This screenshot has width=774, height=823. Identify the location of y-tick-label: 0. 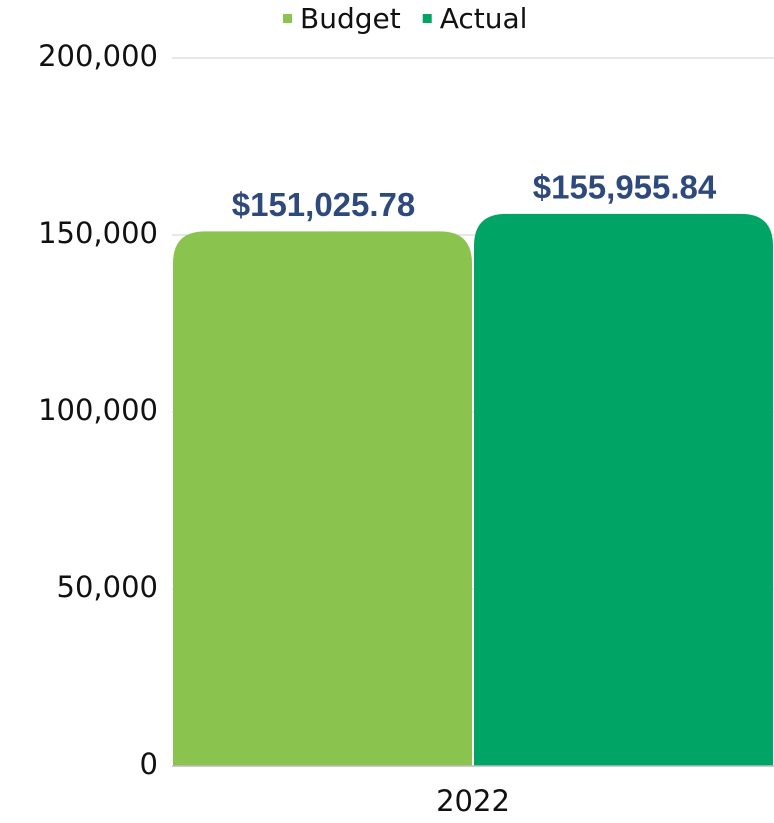
(149, 764).